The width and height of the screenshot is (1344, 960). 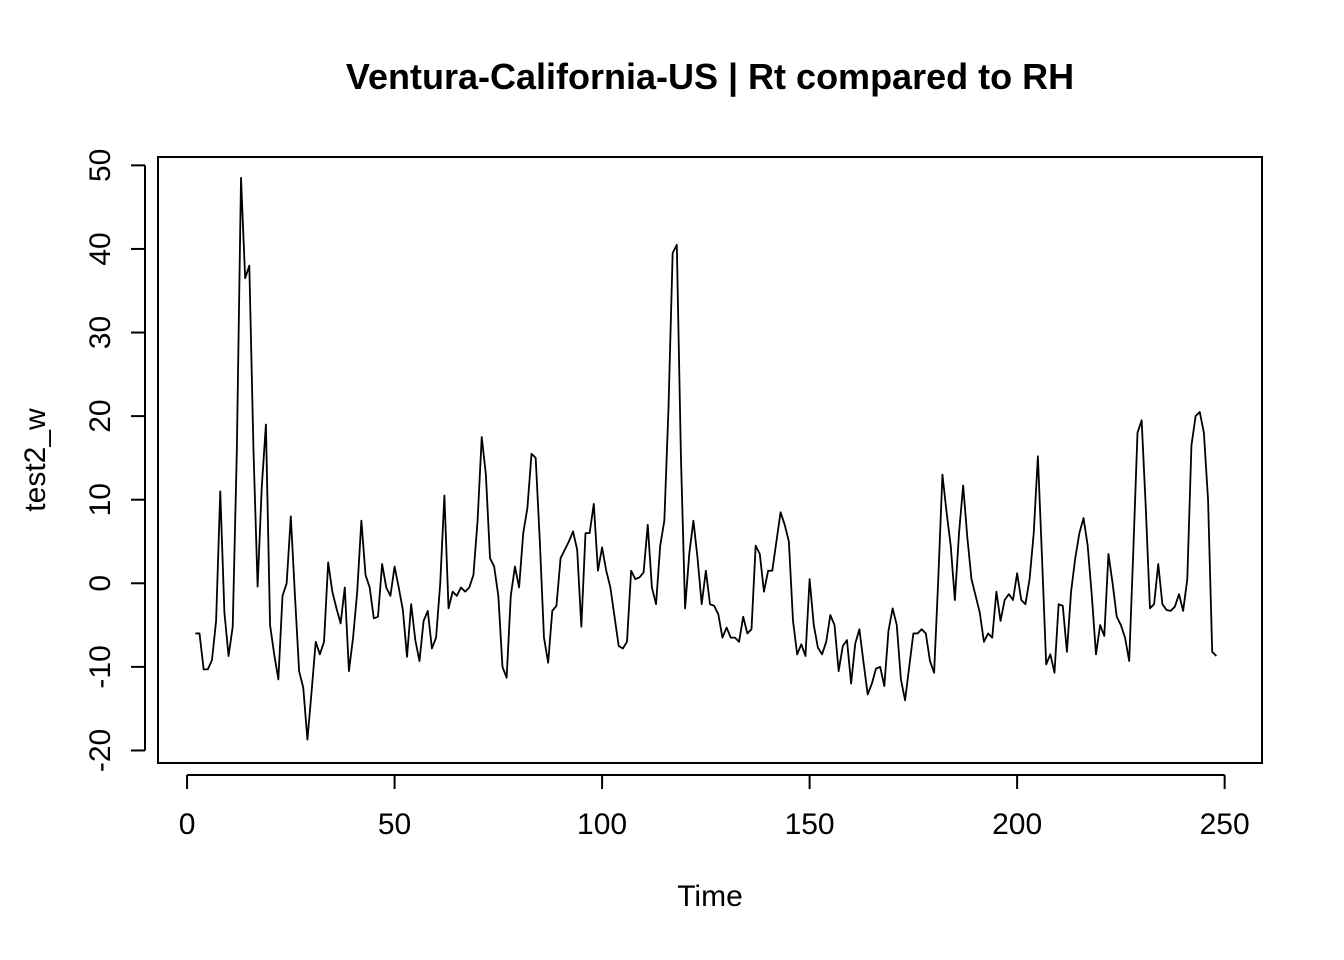 What do you see at coordinates (100, 750) in the screenshot?
I see `y-tick-label: -20` at bounding box center [100, 750].